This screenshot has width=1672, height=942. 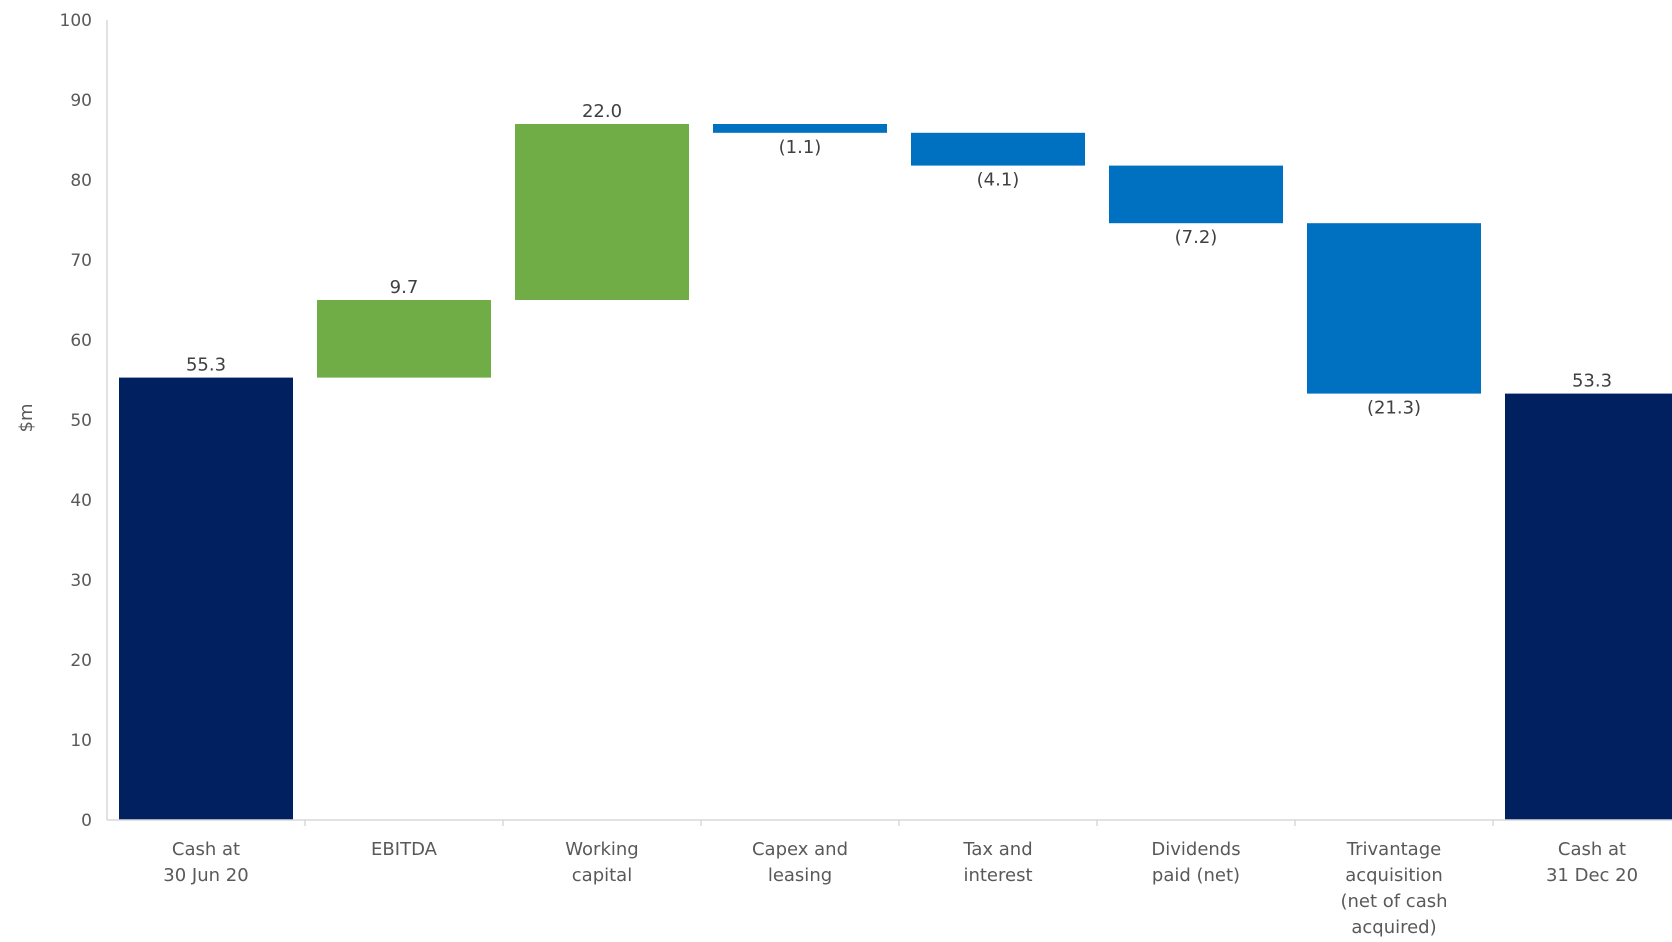 What do you see at coordinates (86, 821) in the screenshot?
I see `y-tick-label: 0` at bounding box center [86, 821].